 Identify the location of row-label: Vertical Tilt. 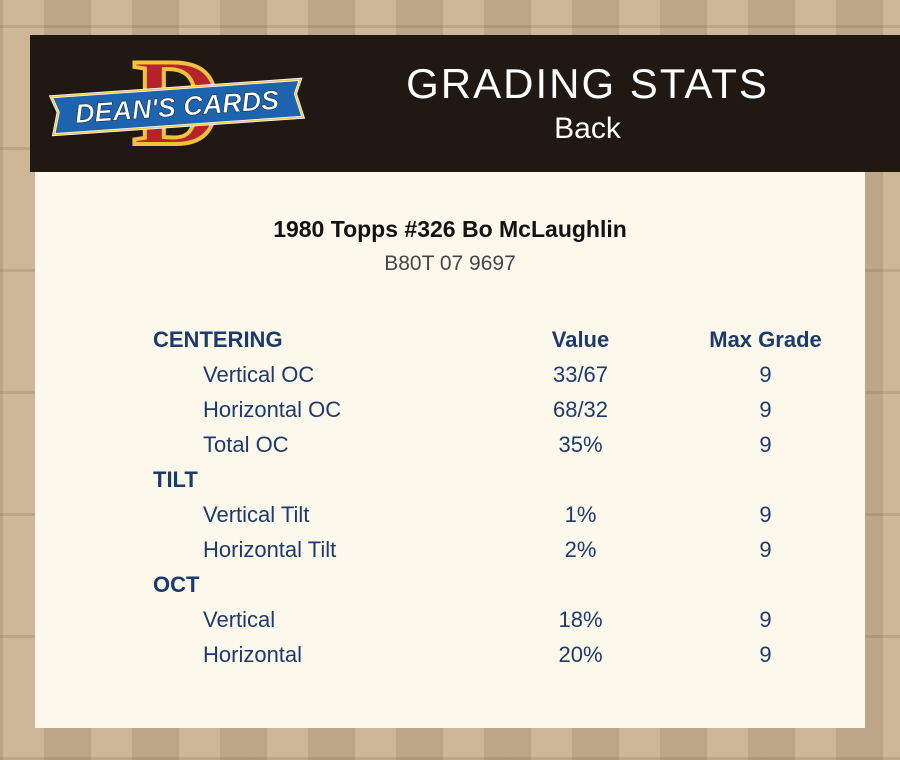
(256, 514).